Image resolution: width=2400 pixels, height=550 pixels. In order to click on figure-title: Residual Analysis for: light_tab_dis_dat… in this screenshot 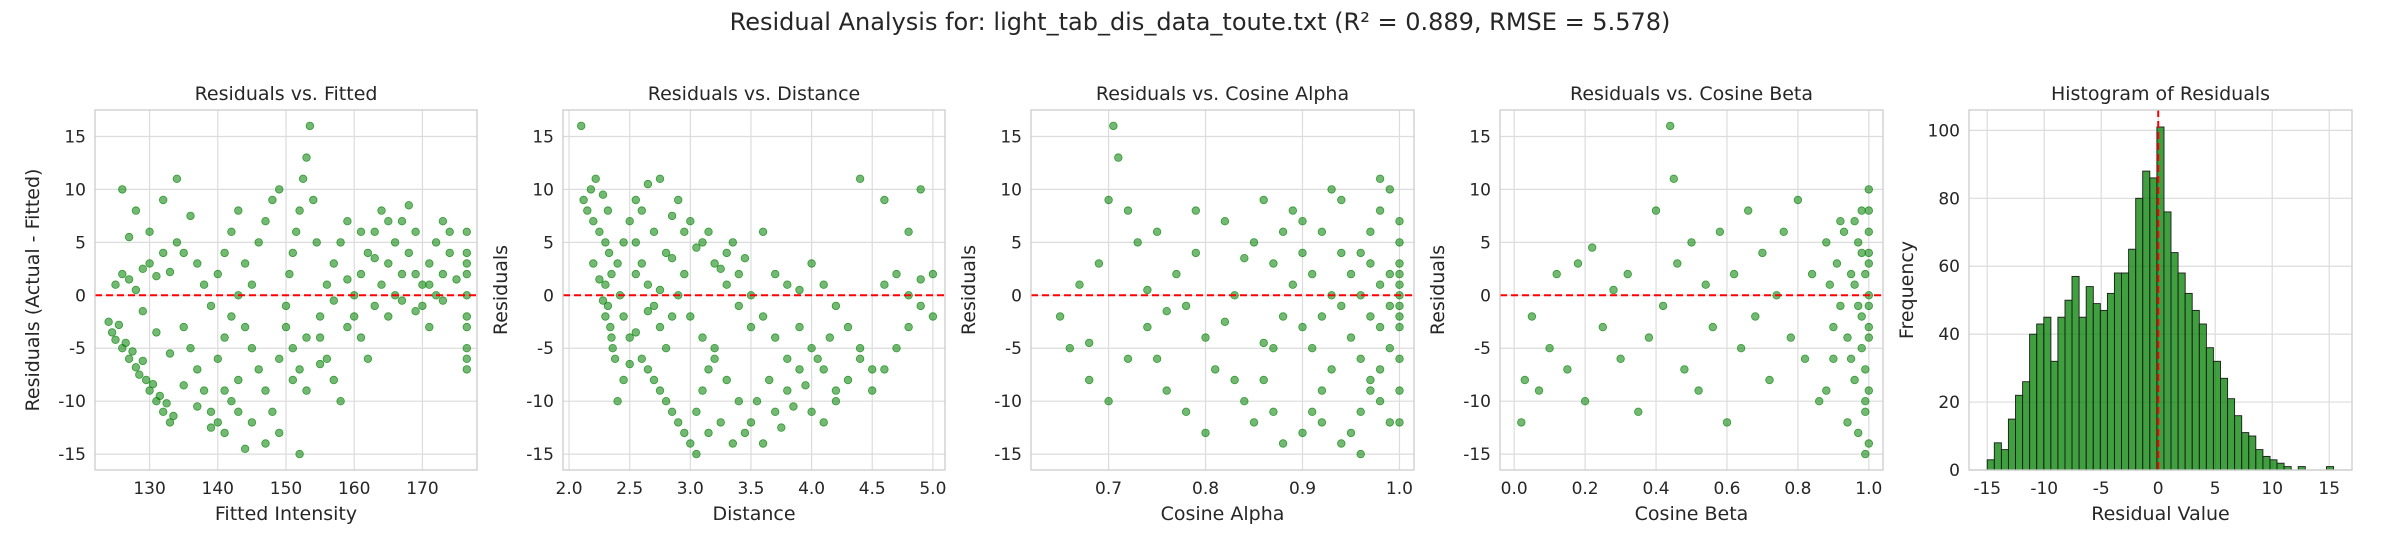, I will do `click(1200, 22)`.